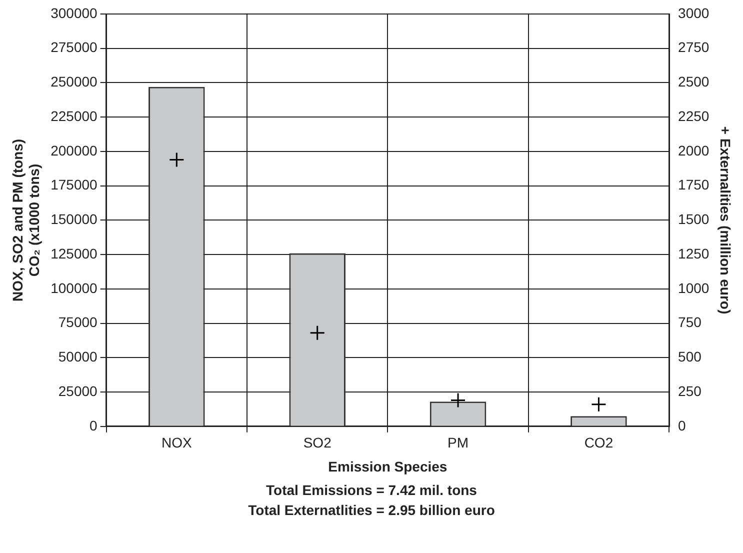 Image resolution: width=743 pixels, height=553 pixels. Describe the element at coordinates (694, 288) in the screenshot. I see `y2-tick-label: 1000` at that location.